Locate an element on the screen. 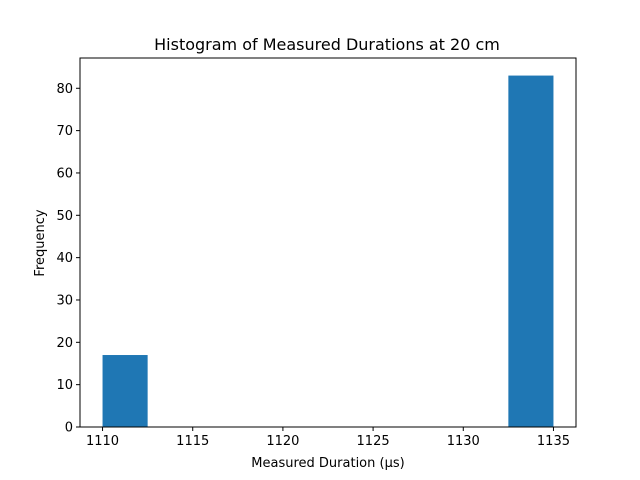 Image resolution: width=640 pixels, height=480 pixels. x-axis-label: Measured Duration (µs) is located at coordinates (327, 463).